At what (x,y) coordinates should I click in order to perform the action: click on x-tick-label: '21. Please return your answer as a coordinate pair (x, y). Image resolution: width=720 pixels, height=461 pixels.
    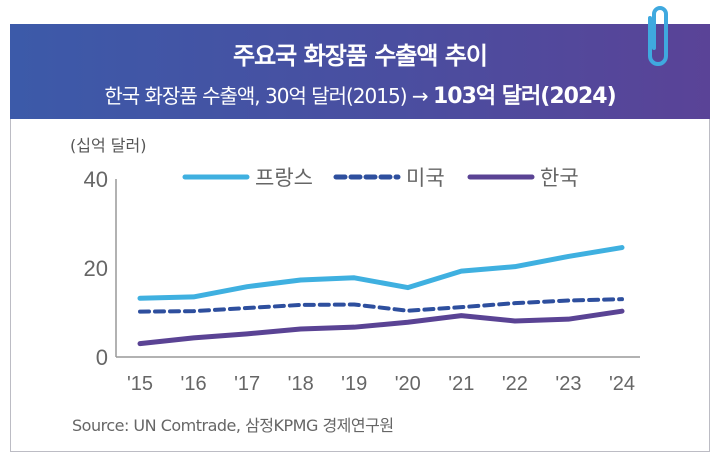
    Looking at the image, I should click on (461, 384).